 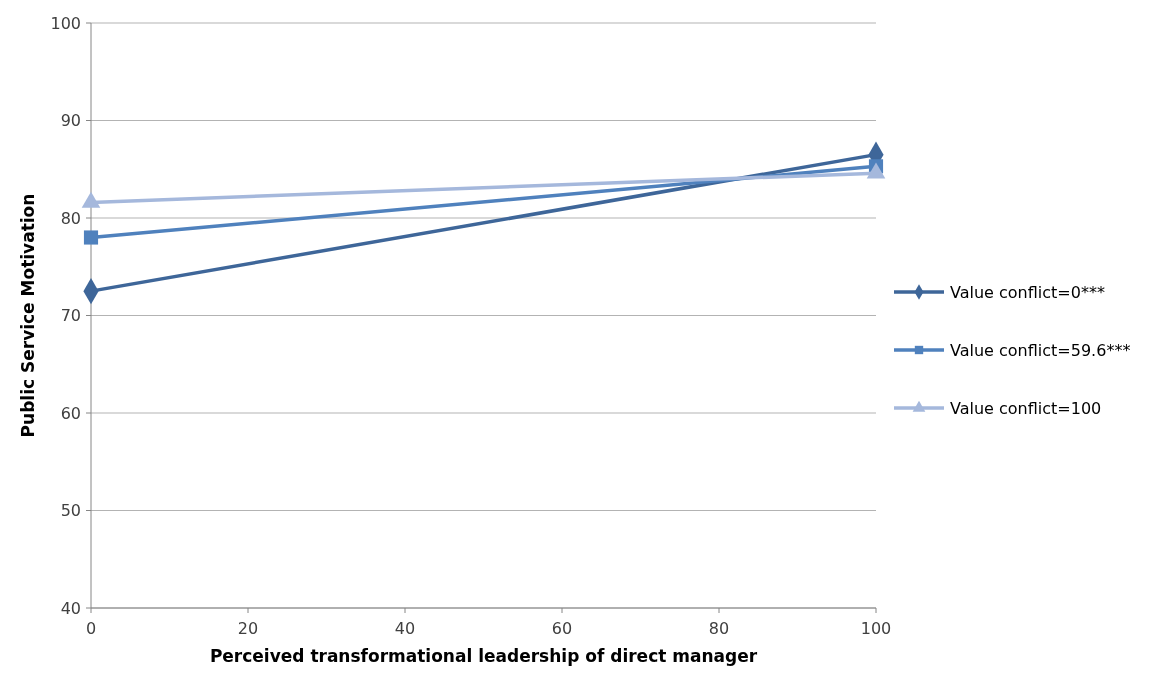 I want to click on x-tick-label: 80, so click(x=719, y=628).